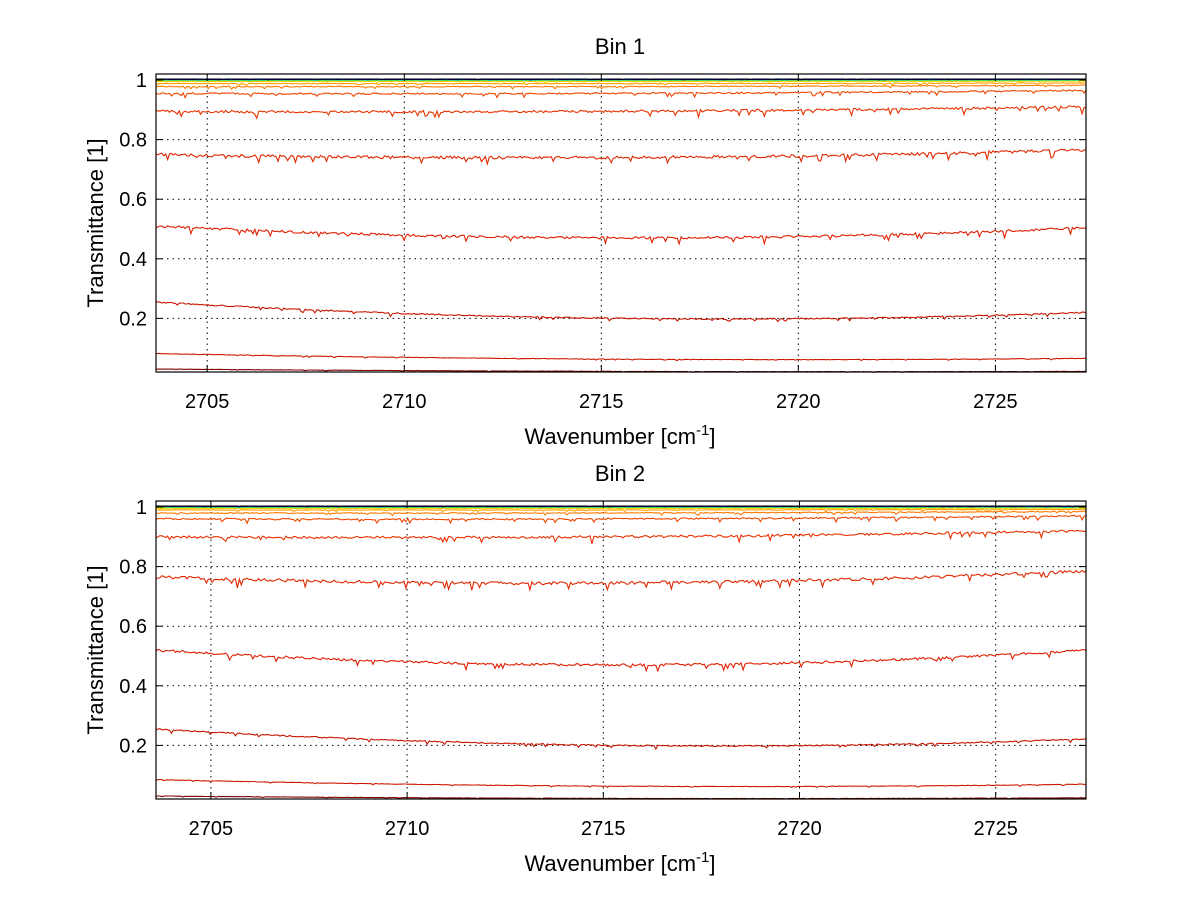 The width and height of the screenshot is (1200, 901). What do you see at coordinates (620, 473) in the screenshot?
I see `chart-title: Bin 2` at bounding box center [620, 473].